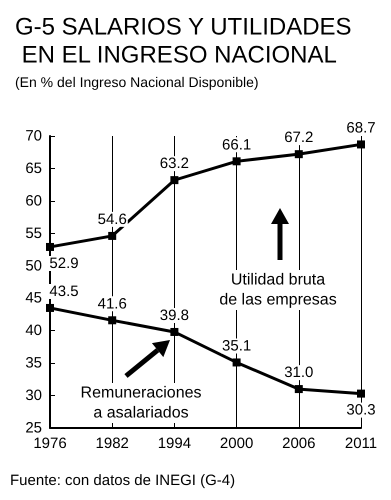 Image resolution: width=391 pixels, height=500 pixels. I want to click on x-tick-label: 1976, so click(50, 443).